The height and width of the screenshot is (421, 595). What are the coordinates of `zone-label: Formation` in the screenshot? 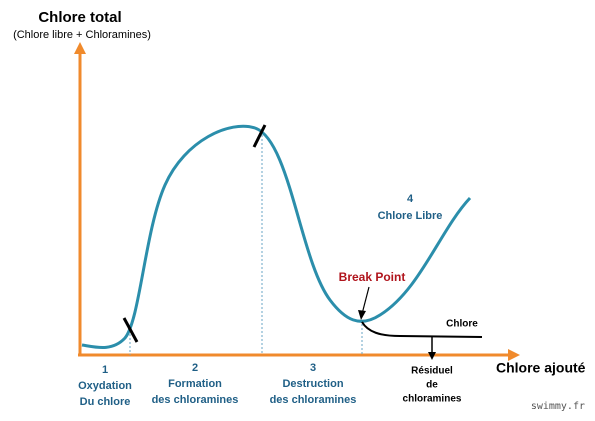 It's located at (195, 384).